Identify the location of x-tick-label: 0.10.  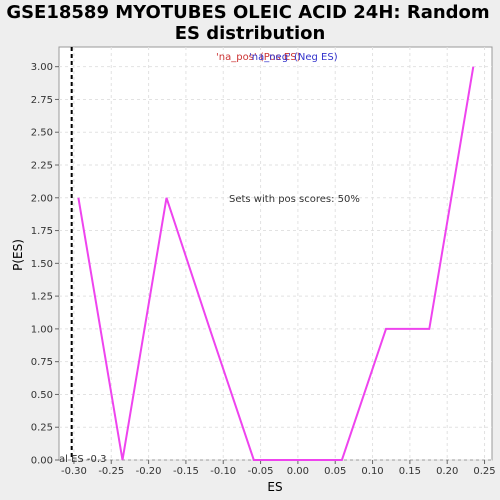
(372, 471).